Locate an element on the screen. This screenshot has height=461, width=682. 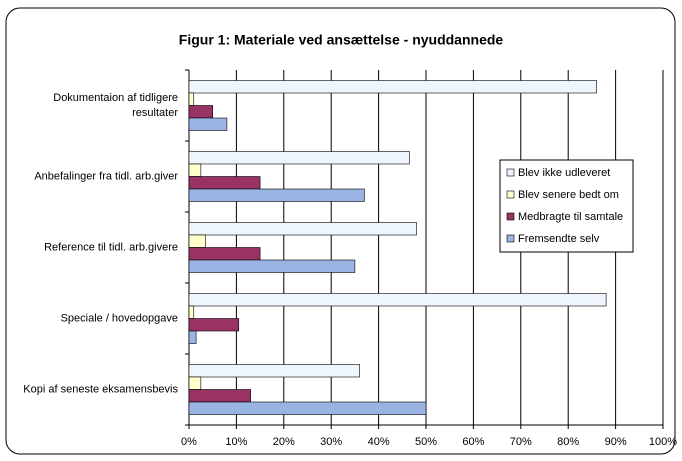
y-tick-label: Kopi af seneste eksamensbevis is located at coordinates (100, 389).